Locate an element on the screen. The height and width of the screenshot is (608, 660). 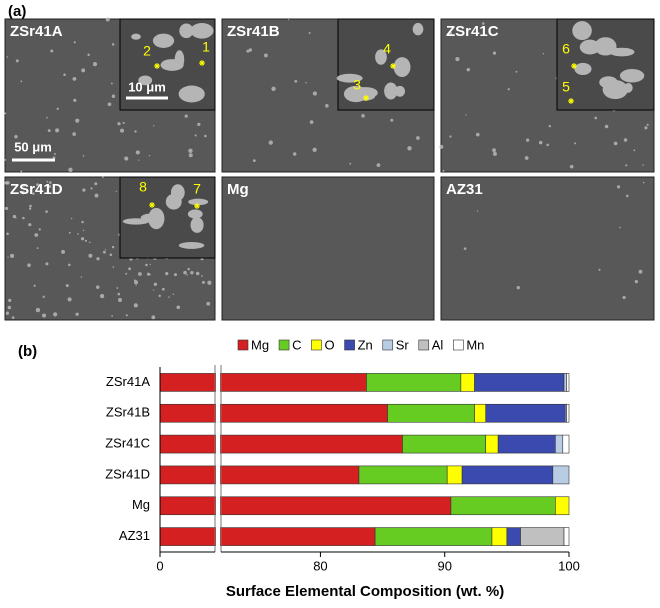
point-label: 7 is located at coordinates (197, 189).